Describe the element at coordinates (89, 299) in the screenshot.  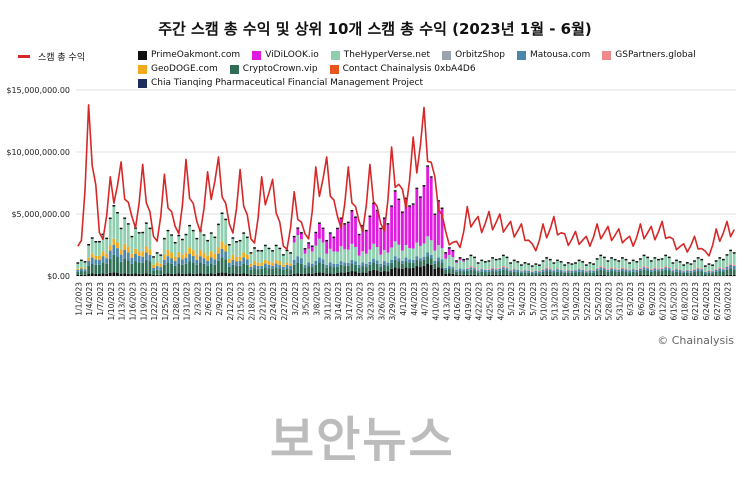
I see `x-tick-label: 1/4/2023` at that location.